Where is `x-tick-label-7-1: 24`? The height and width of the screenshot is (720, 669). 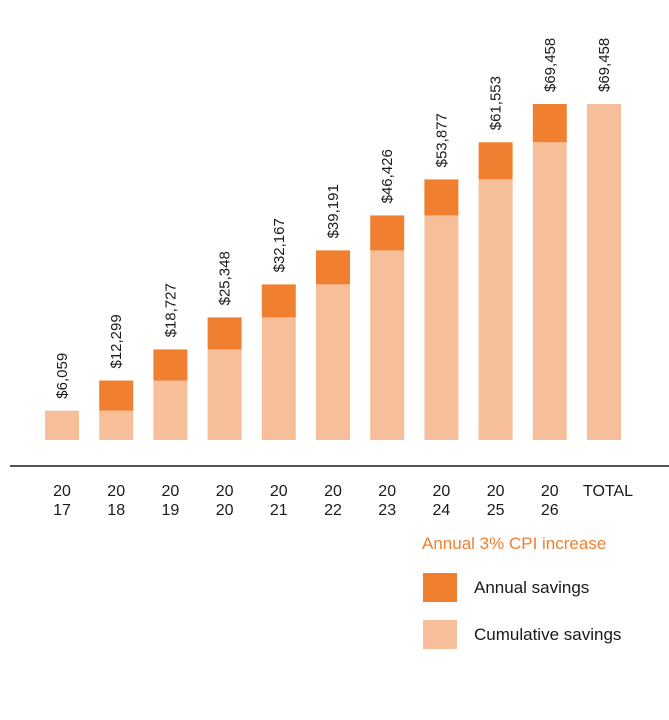 x-tick-label-7-1: 24 is located at coordinates (442, 510).